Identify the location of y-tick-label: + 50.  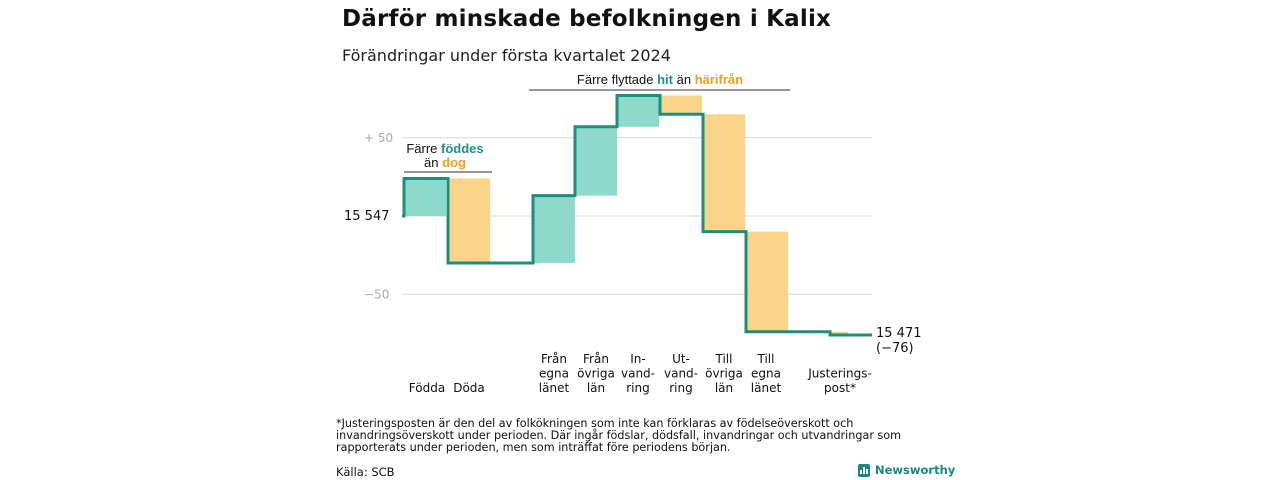
(378, 138).